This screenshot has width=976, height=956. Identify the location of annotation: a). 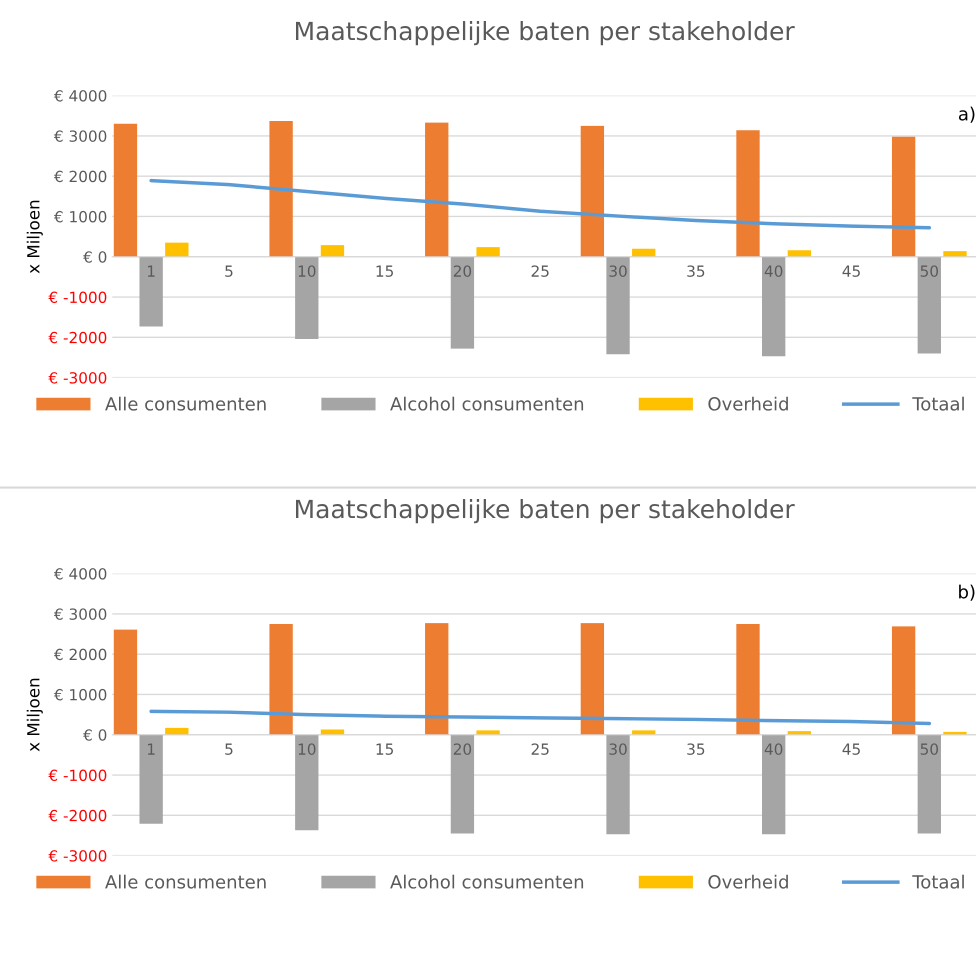
(966, 114).